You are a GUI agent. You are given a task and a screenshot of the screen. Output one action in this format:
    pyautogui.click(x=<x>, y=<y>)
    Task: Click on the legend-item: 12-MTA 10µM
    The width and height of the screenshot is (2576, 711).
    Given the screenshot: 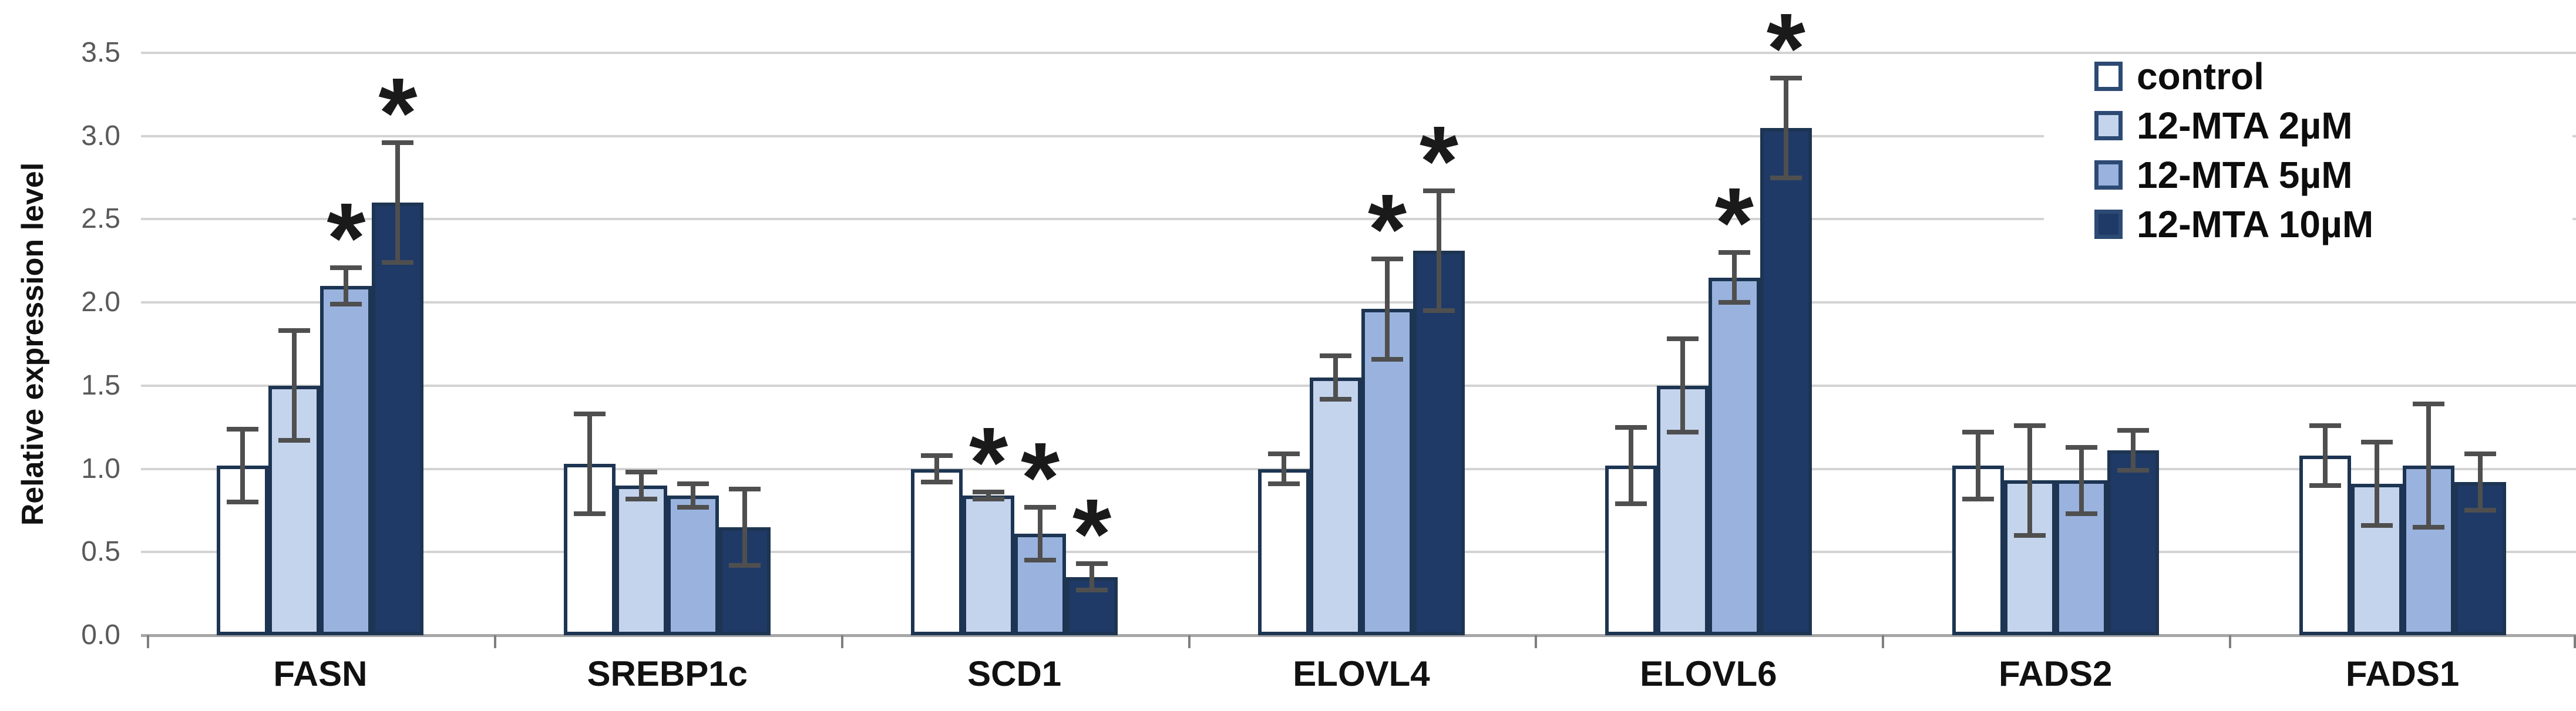 What is the action you would take?
    pyautogui.click(x=2308, y=224)
    